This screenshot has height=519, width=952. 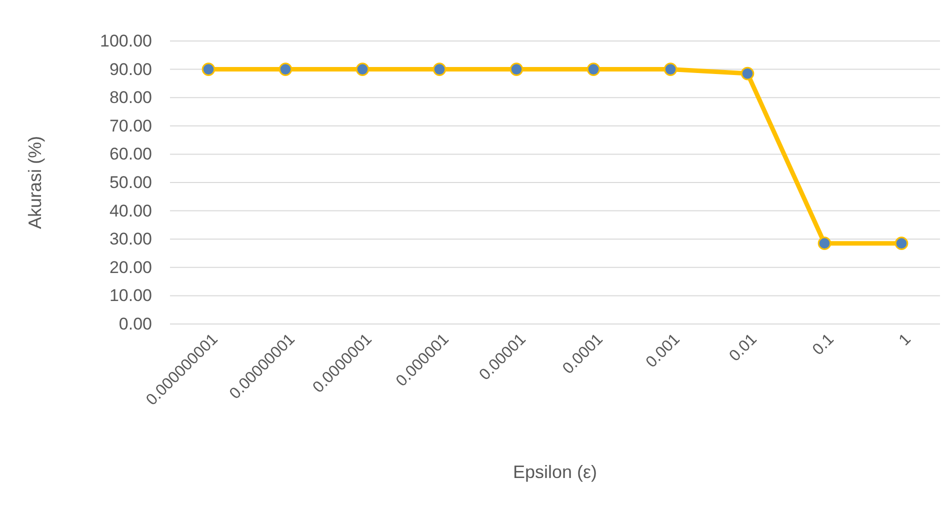 What do you see at coordinates (130, 126) in the screenshot?
I see `y-tick-label: 70.00` at bounding box center [130, 126].